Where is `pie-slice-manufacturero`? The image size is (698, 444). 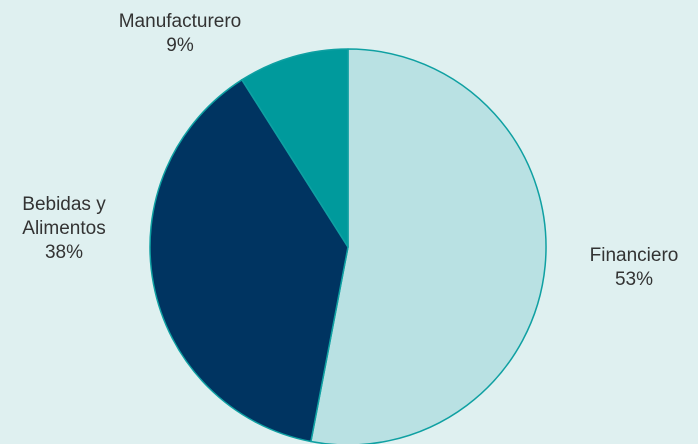
pie-slice-manufacturero is located at coordinates (295, 148).